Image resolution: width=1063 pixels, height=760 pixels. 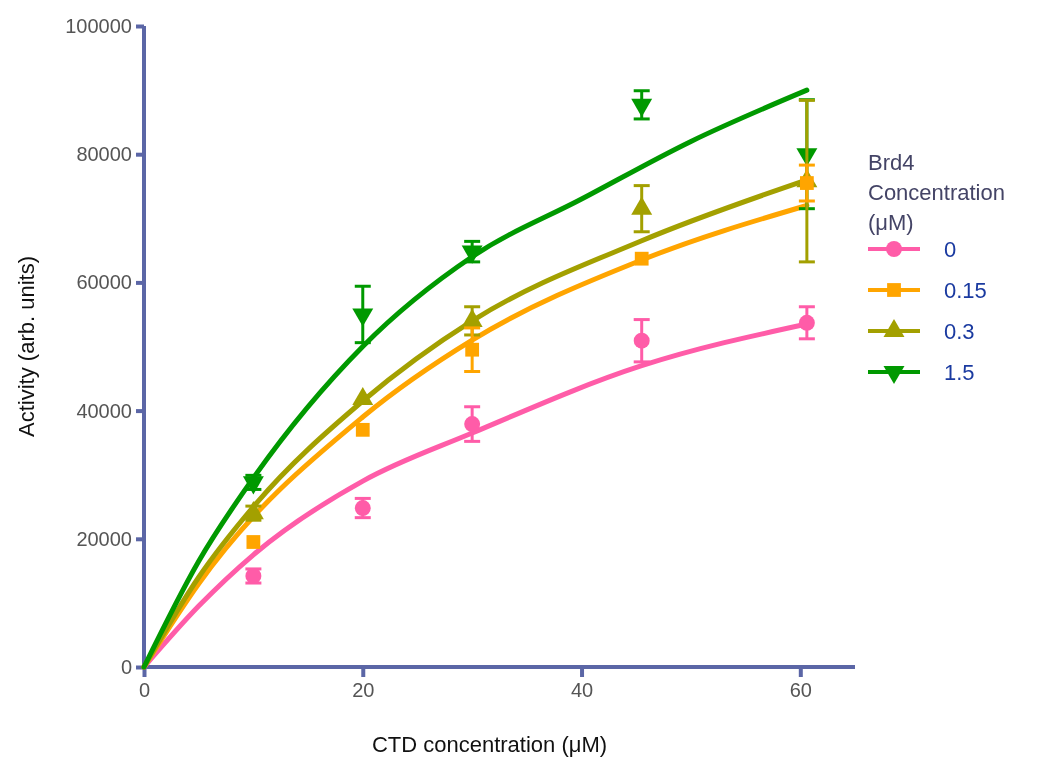 I want to click on x-tick-label: 20, so click(x=363, y=690).